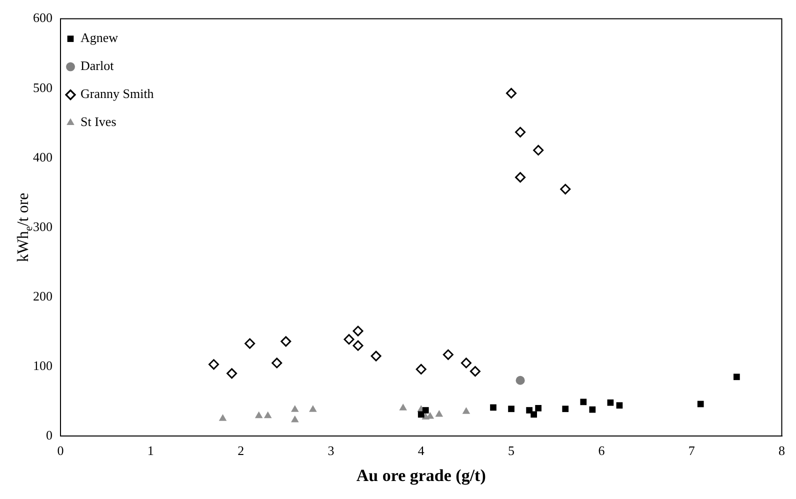 The height and width of the screenshot is (499, 796). I want to click on x-tick-label: 6, so click(602, 450).